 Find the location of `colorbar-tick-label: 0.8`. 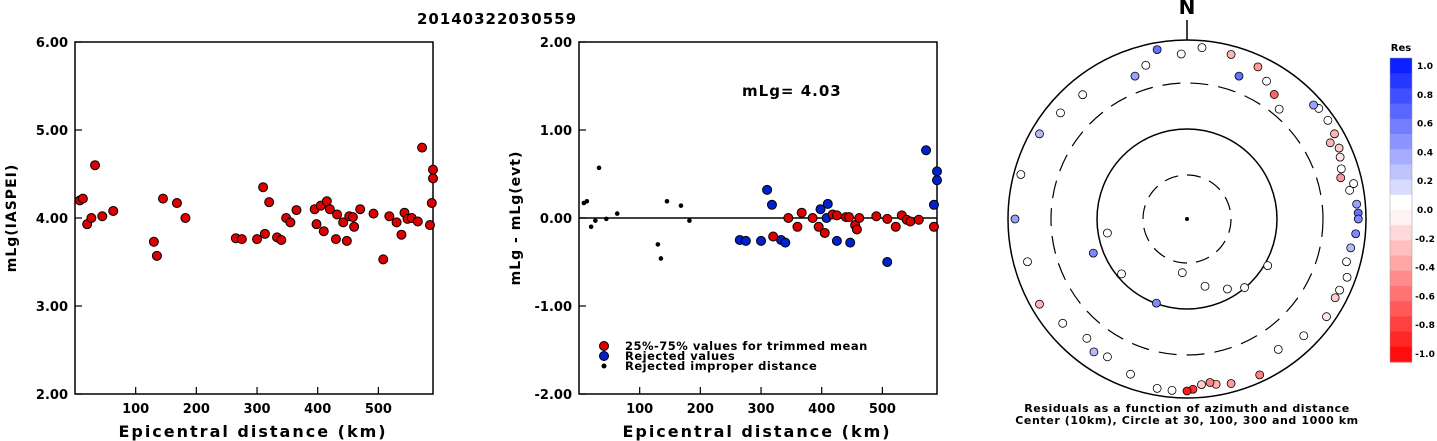

colorbar-tick-label: 0.8 is located at coordinates (1425, 96).